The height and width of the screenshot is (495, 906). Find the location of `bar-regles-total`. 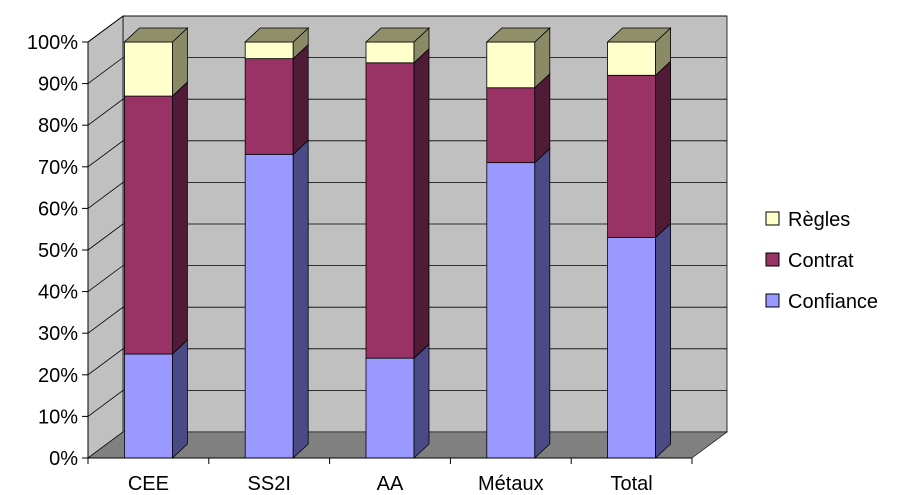

bar-regles-total is located at coordinates (639, 52).